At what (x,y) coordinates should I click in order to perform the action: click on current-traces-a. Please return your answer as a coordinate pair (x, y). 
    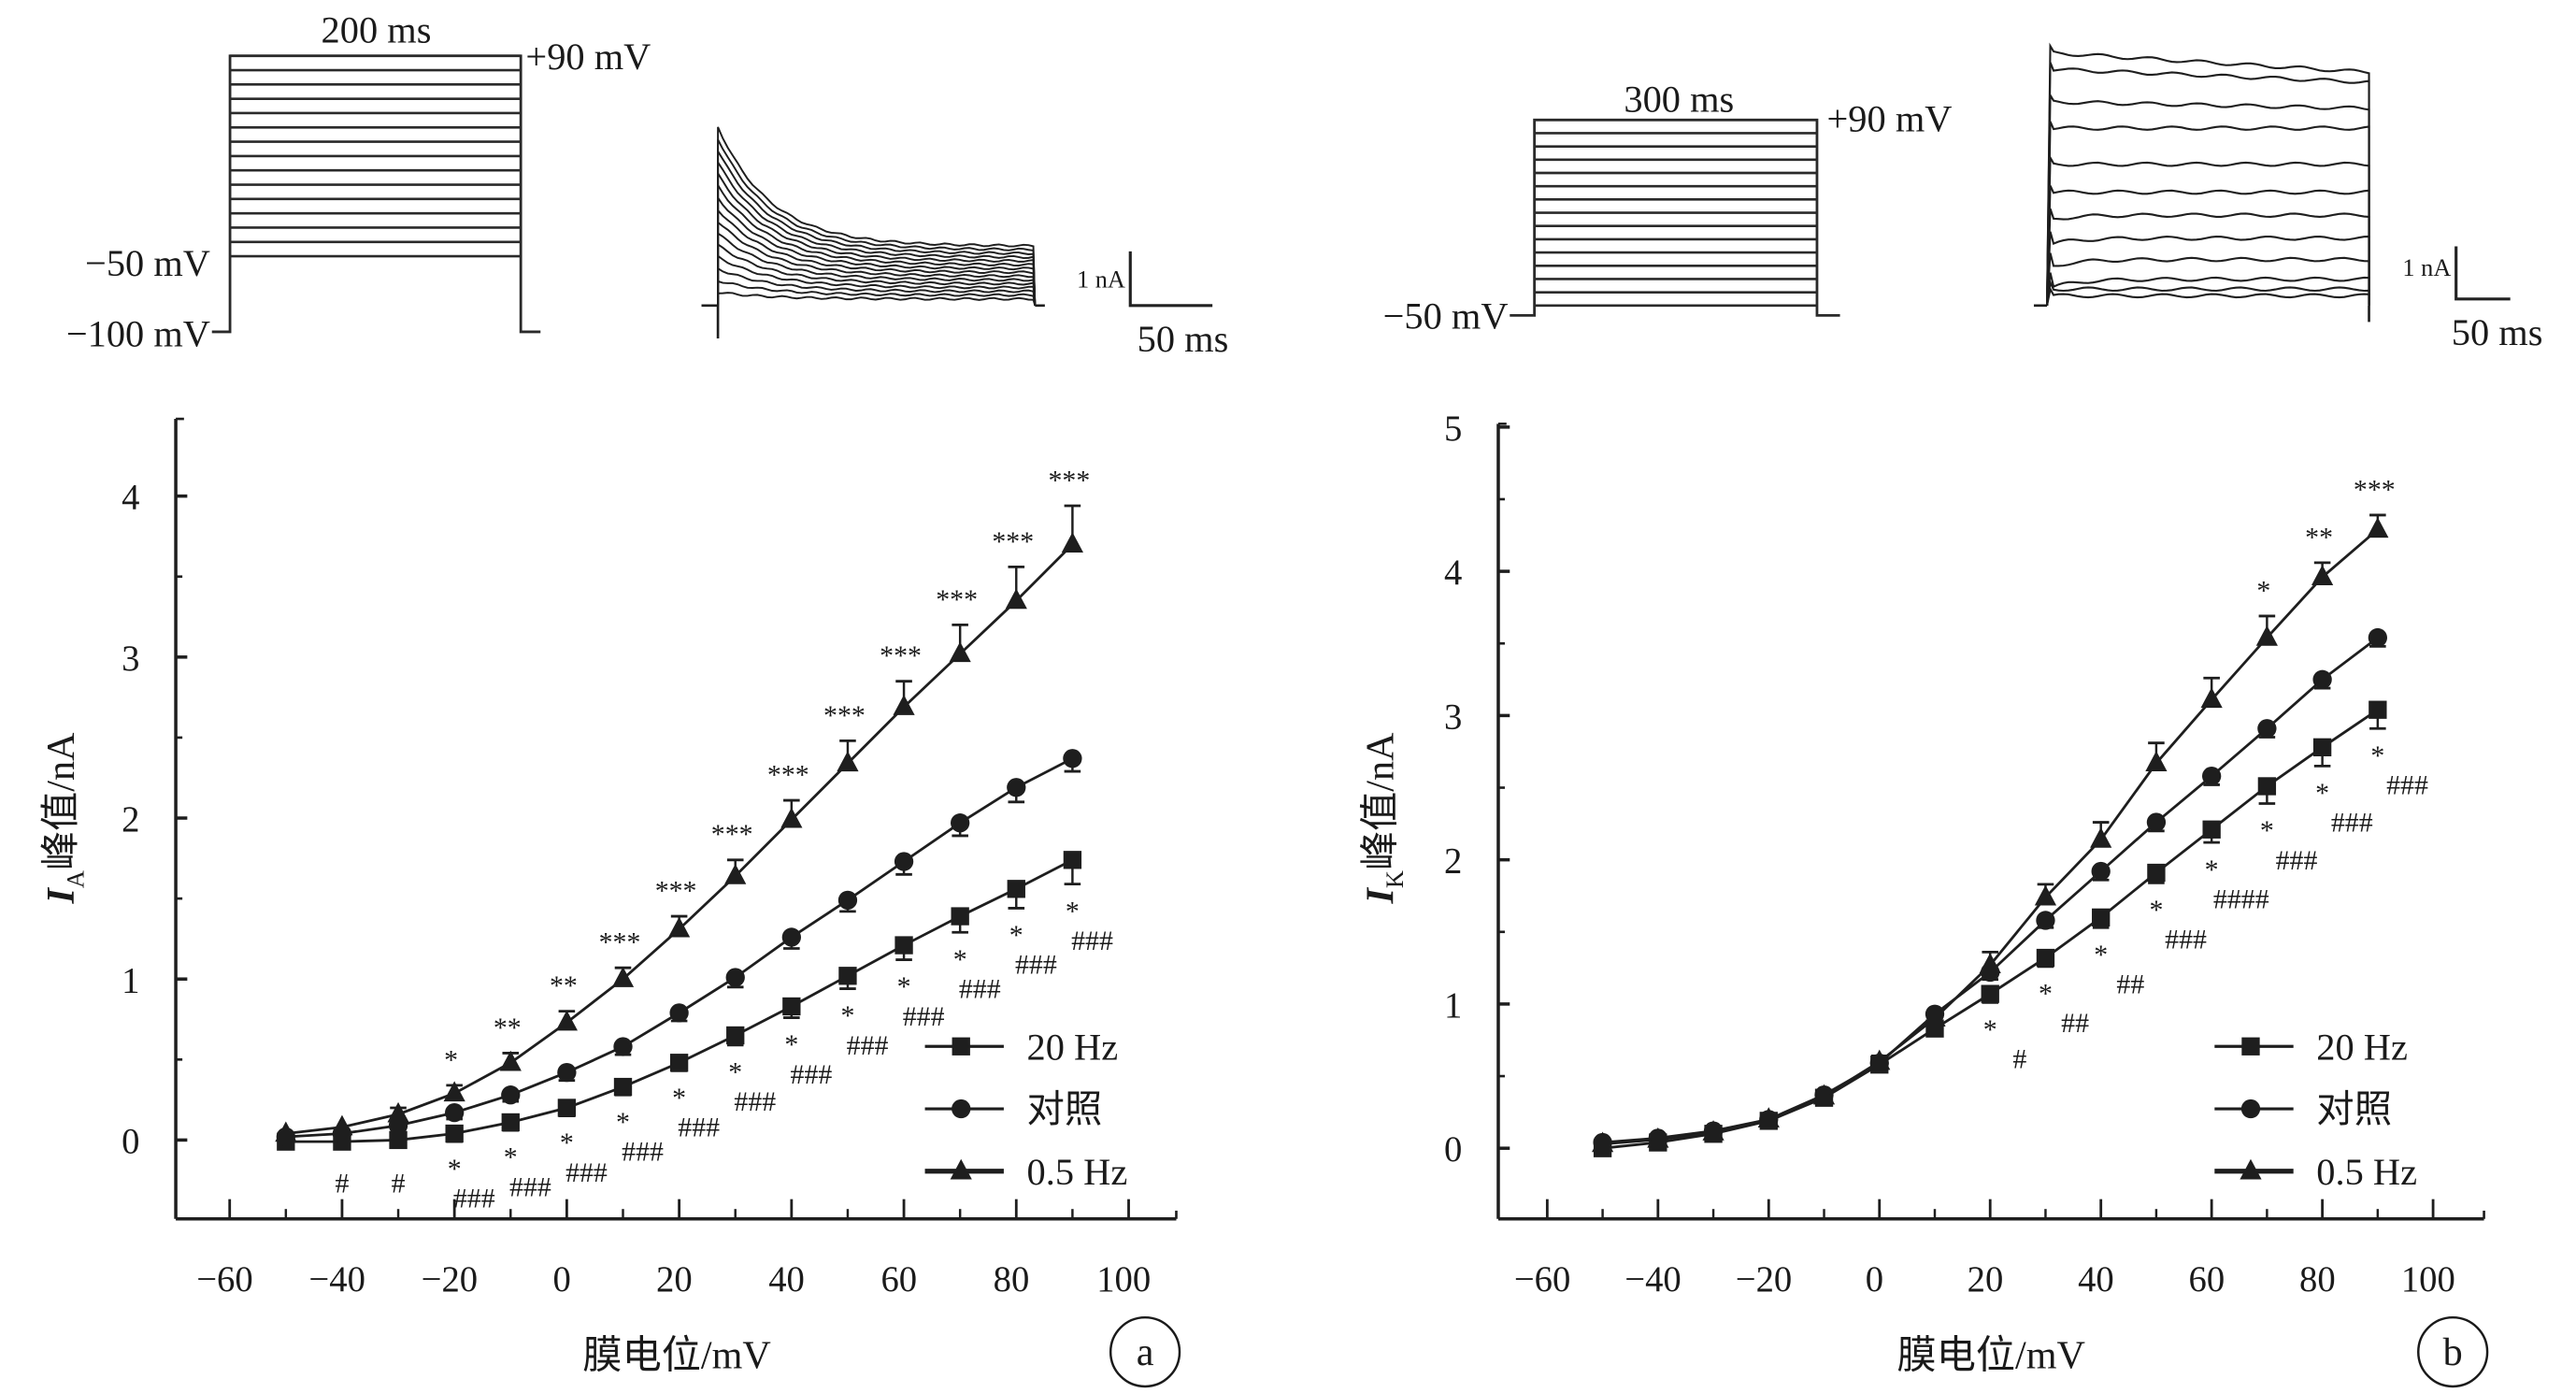
    Looking at the image, I should click on (873, 232).